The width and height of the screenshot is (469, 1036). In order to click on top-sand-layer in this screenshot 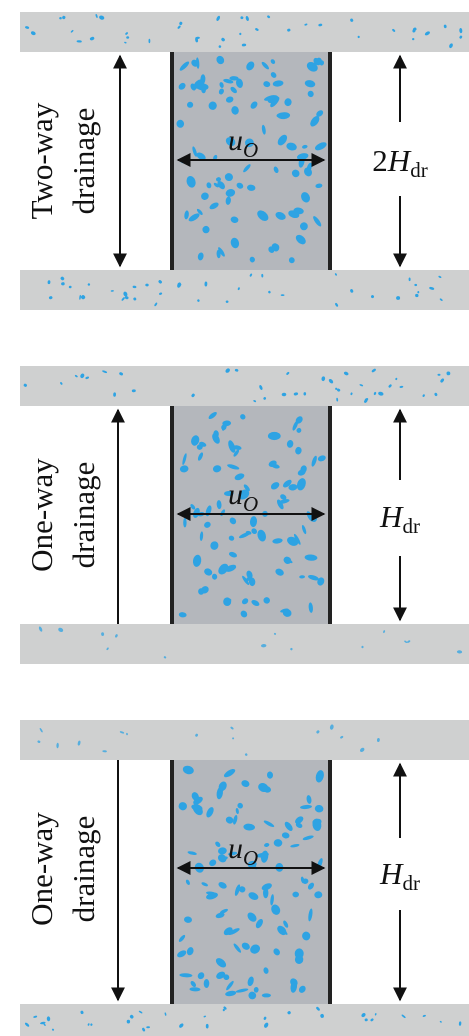, I will do `click(244, 386)`.